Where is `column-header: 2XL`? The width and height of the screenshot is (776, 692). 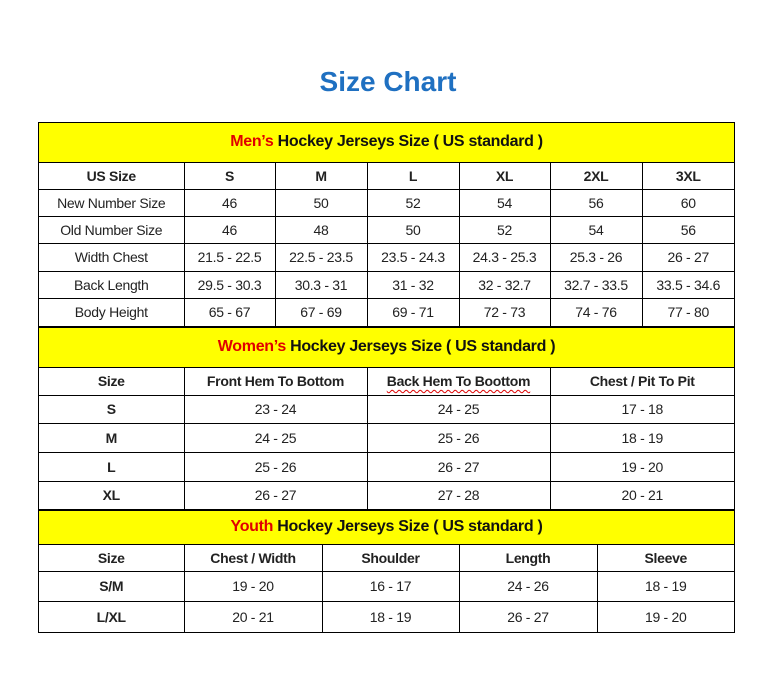 column-header: 2XL is located at coordinates (596, 175).